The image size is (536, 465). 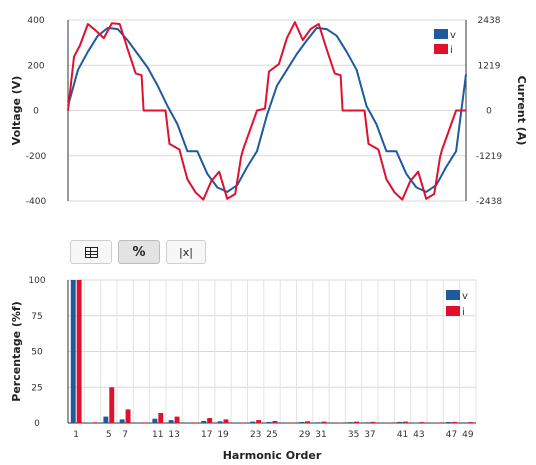 I want to click on bar-i-h31, so click(x=324, y=422).